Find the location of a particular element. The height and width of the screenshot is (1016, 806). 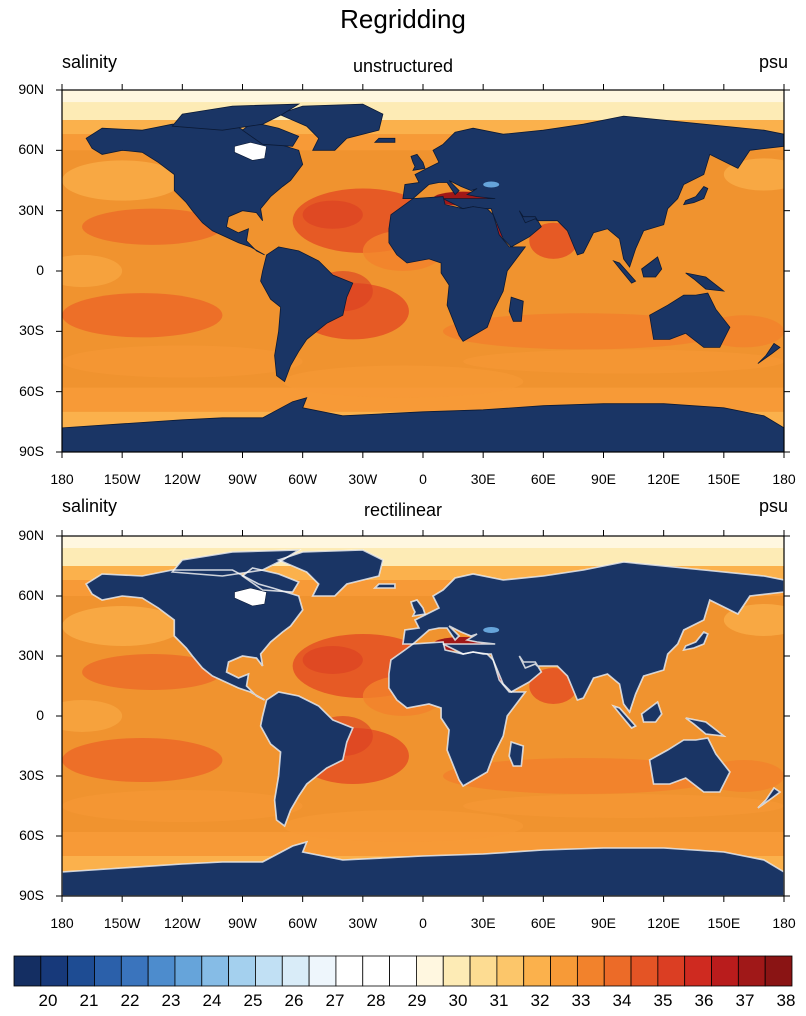

map-panel-rectilinear: salinity rectilinear psu is located at coordinates (425, 508).